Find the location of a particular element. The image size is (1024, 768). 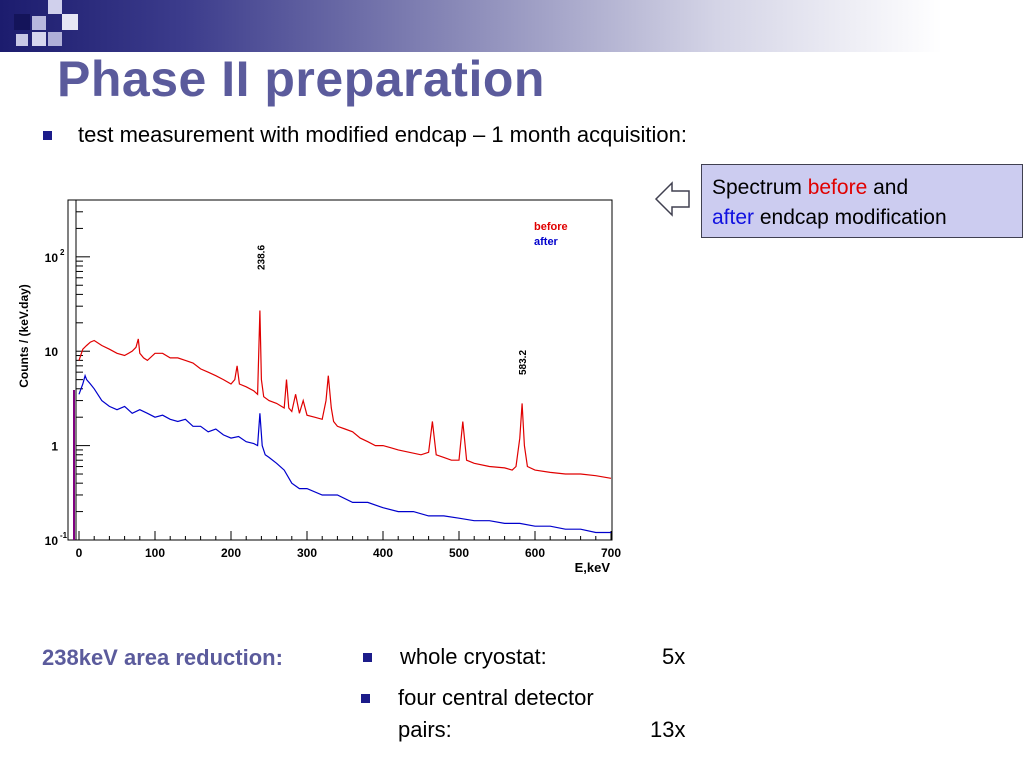

peak-annotations: 238.6 583.2 is located at coordinates (392, 310).